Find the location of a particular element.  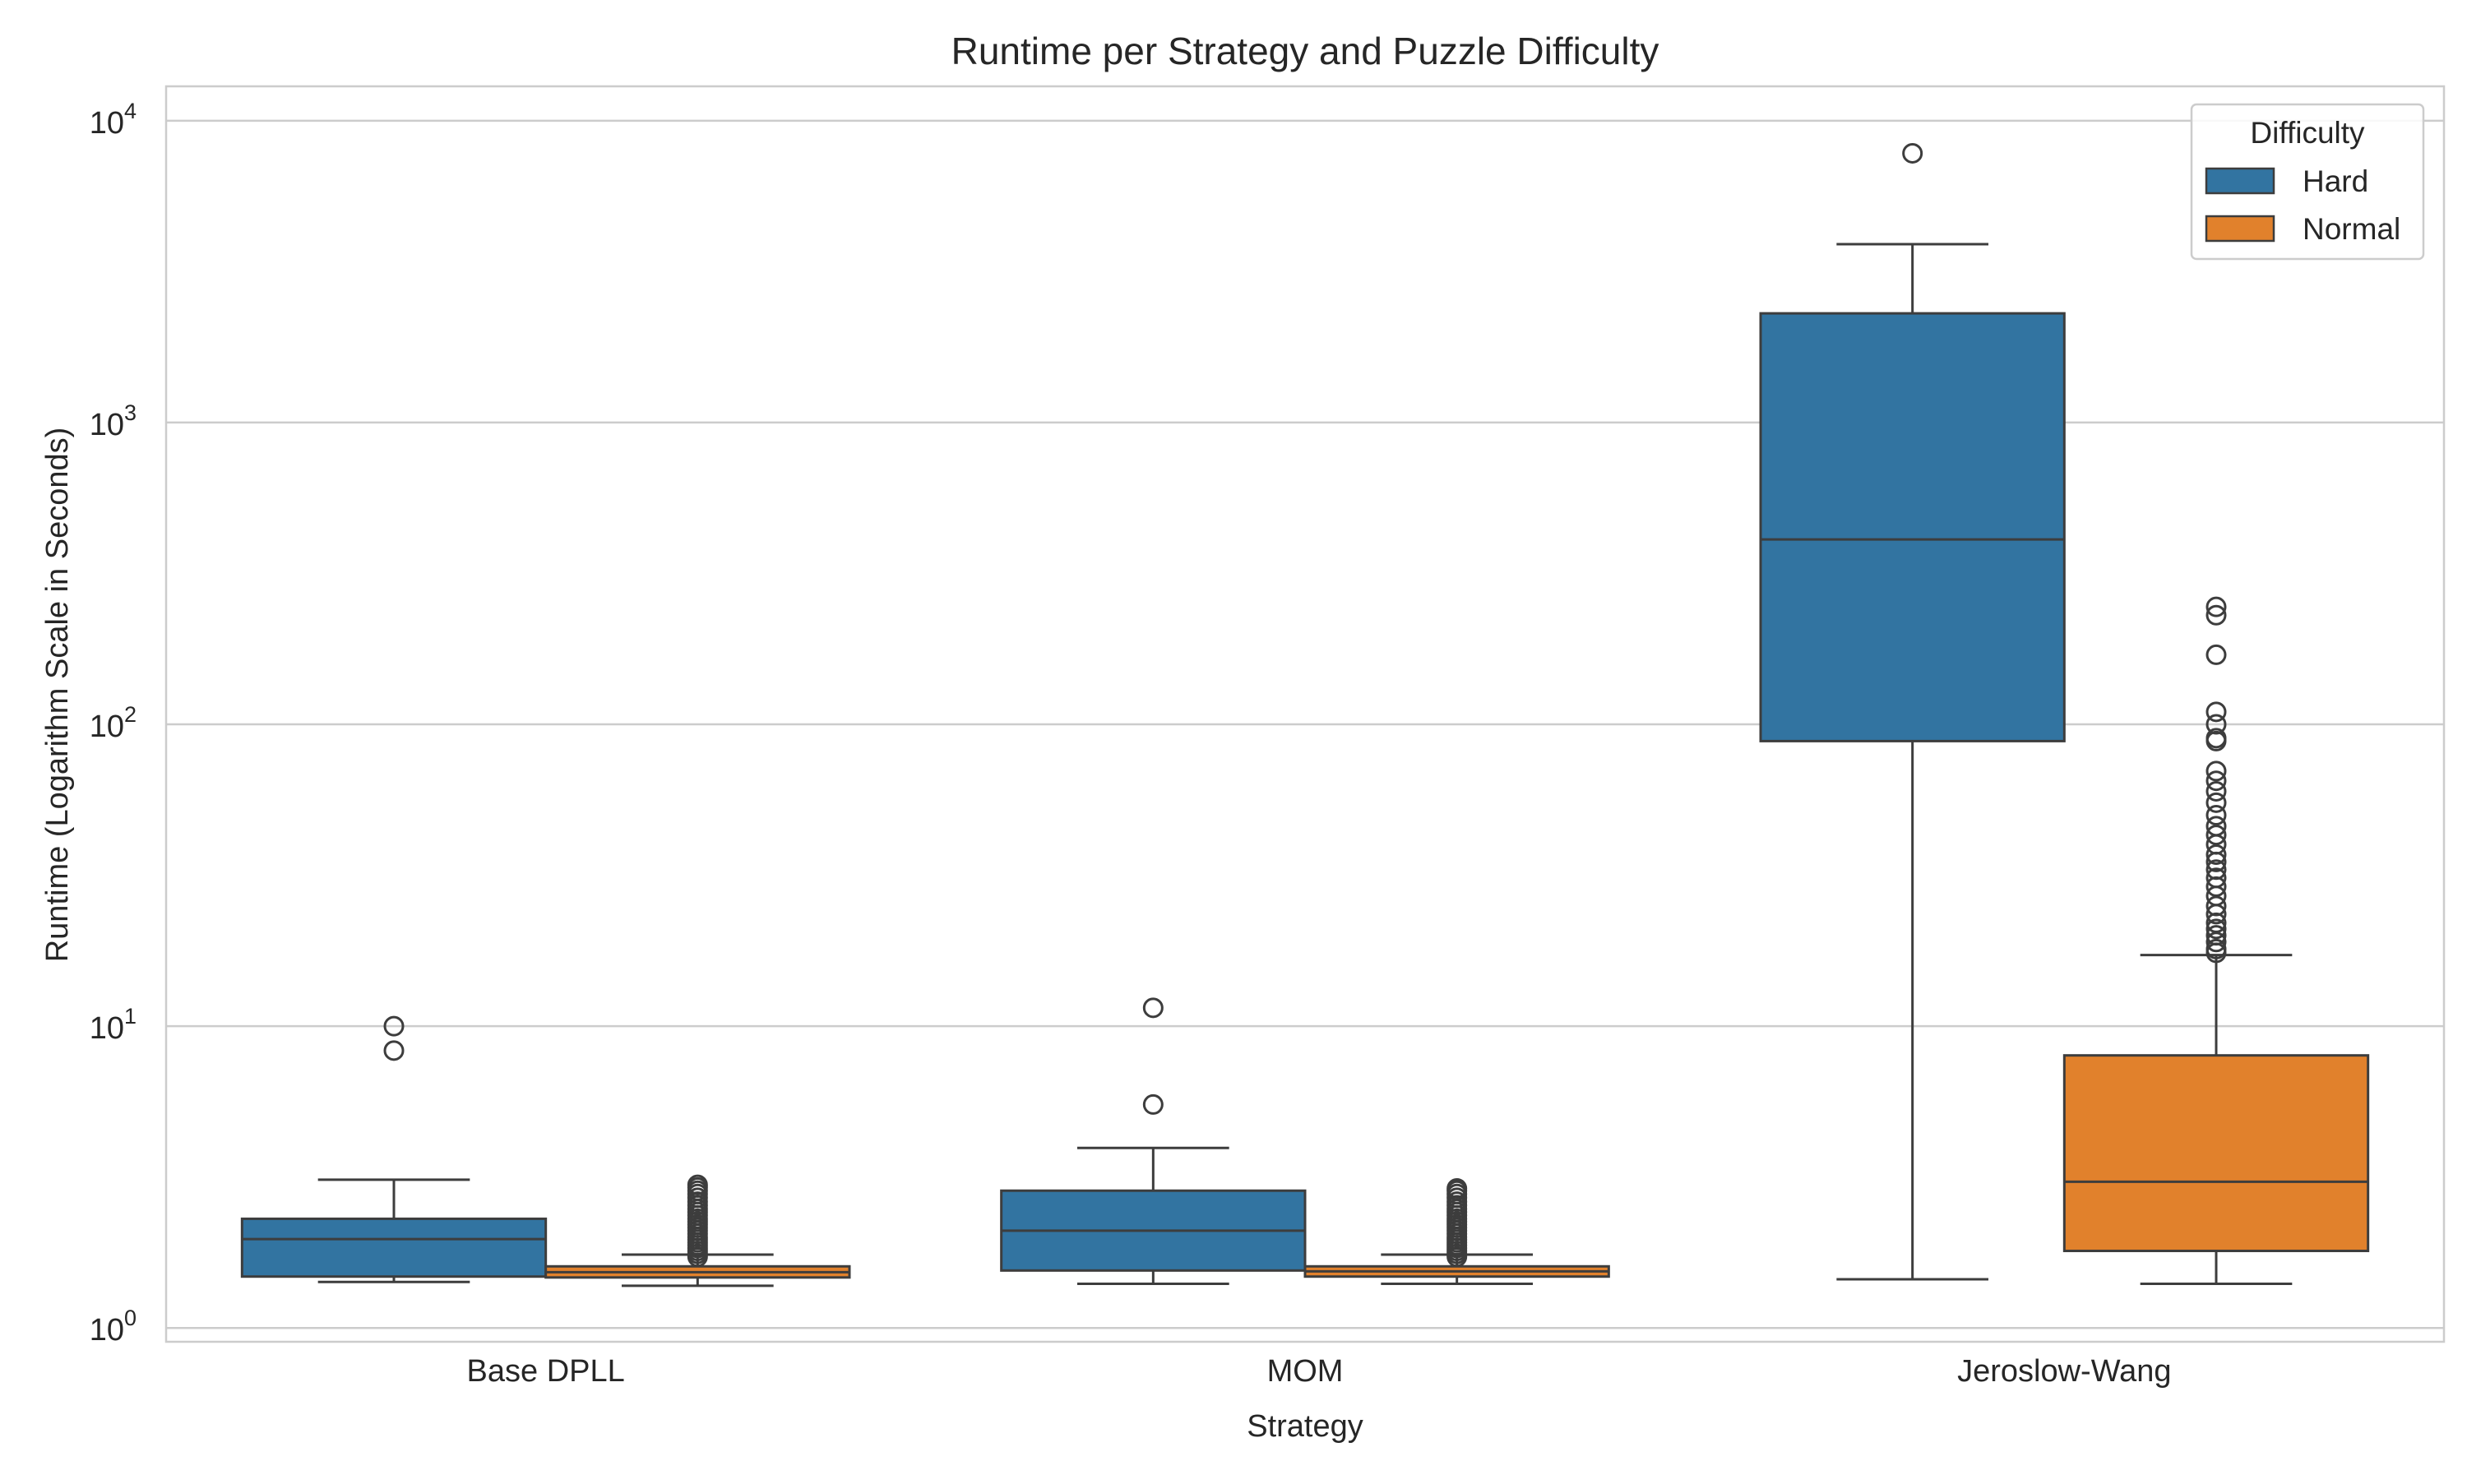

x-tick-labels: Base DPLL MOM Jeroslow-Wang is located at coordinates (1319, 1371).